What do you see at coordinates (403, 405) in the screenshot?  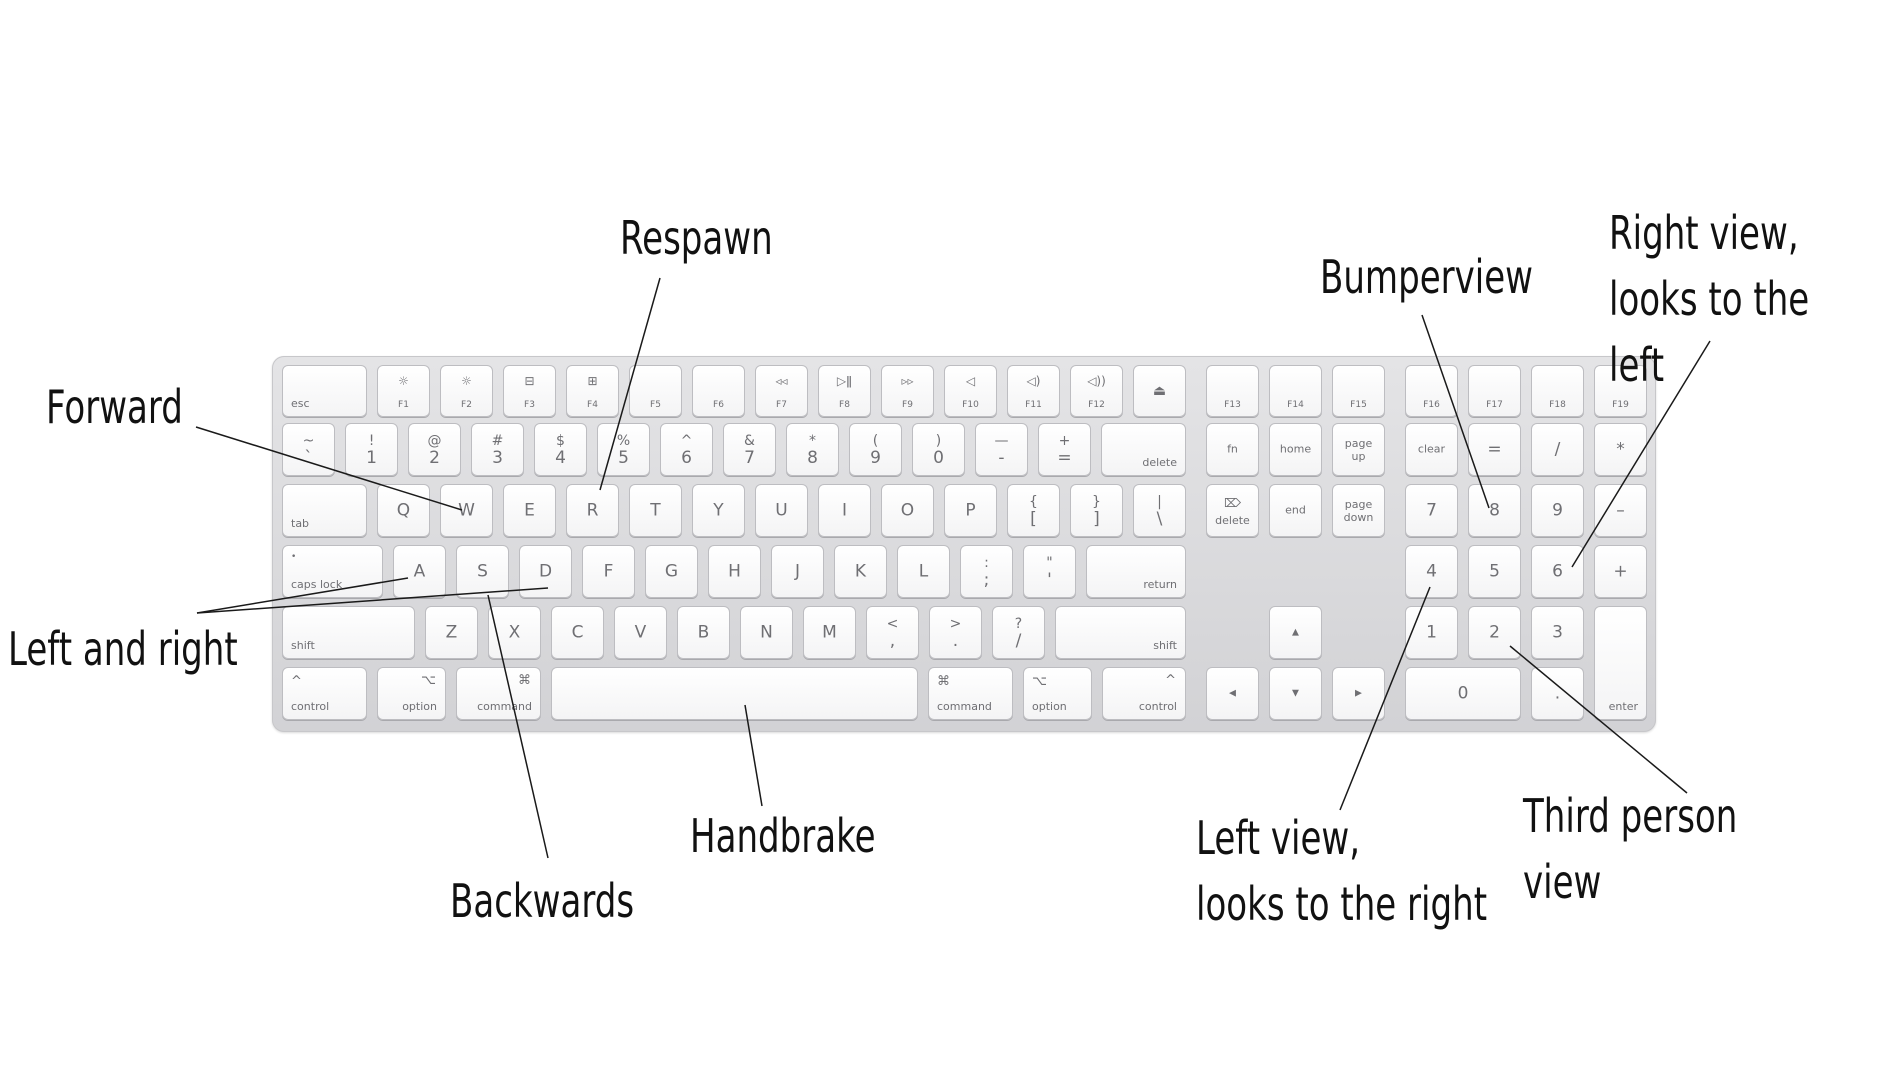 I see `key-f1-label: F1` at bounding box center [403, 405].